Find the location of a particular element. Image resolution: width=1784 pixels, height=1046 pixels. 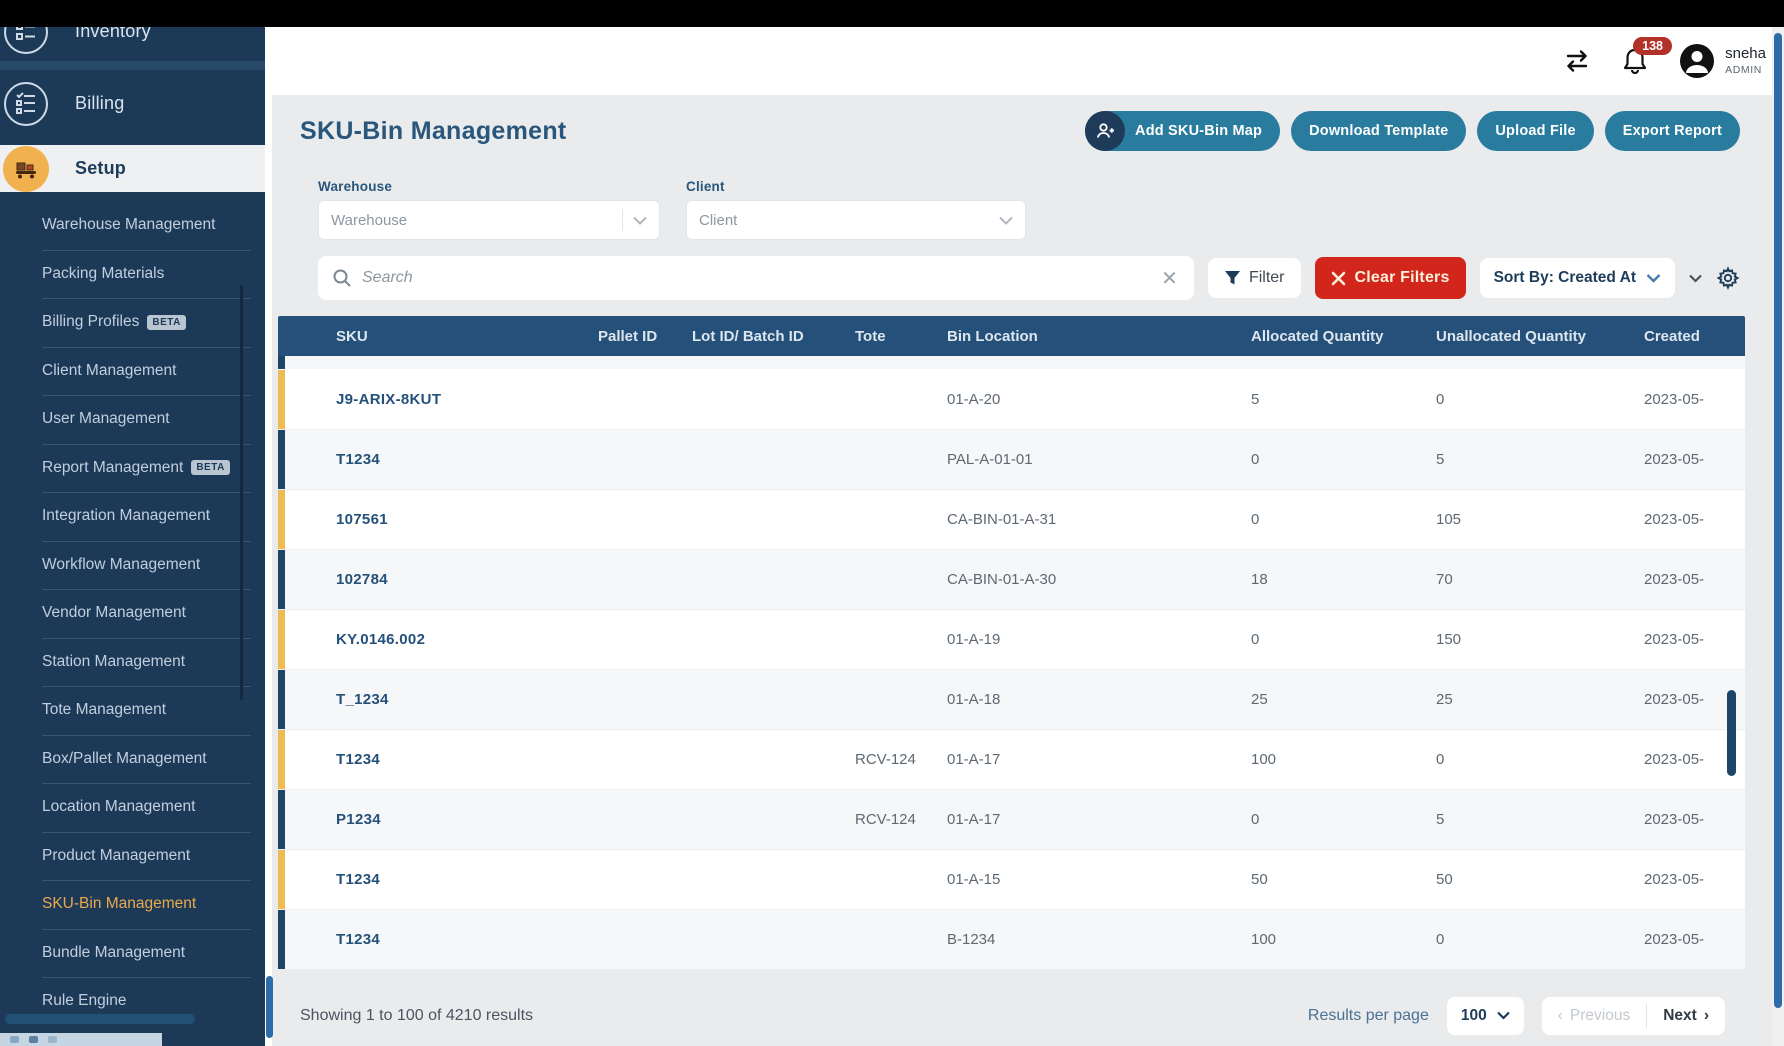

table-row: 107561 CA-BIN-01-A-31 0 105 2023-05- is located at coordinates (1011, 520).